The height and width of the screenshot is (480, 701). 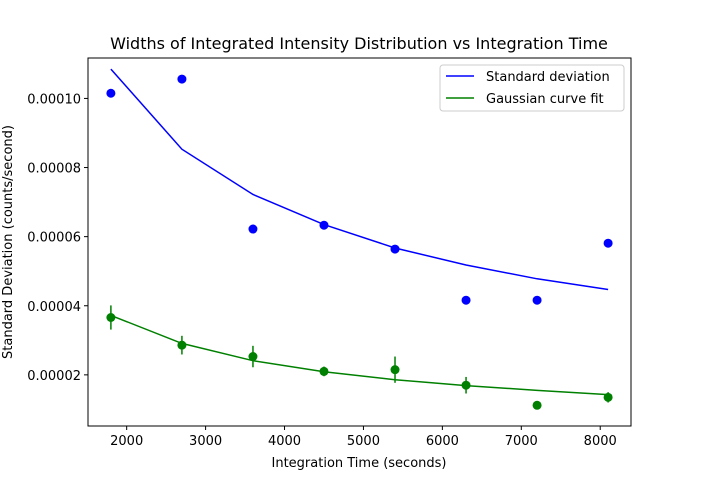 I want to click on legend: Standard deviation Gaussian curve fit, so click(x=532, y=88).